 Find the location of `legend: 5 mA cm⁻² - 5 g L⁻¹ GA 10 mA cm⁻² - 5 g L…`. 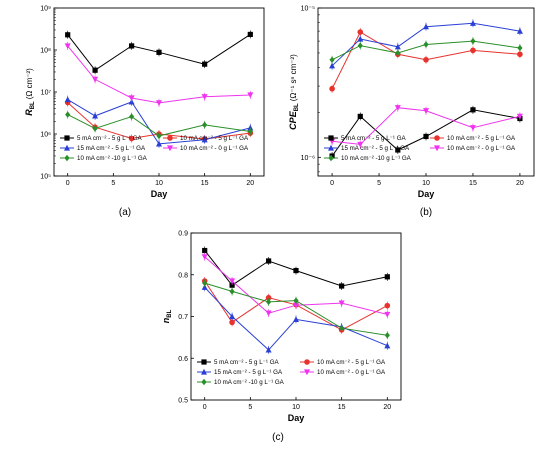

legend: 5 mA cm⁻² - 5 g L⁻¹ GA 10 mA cm⁻² - 5 g L… is located at coordinates (420, 148).